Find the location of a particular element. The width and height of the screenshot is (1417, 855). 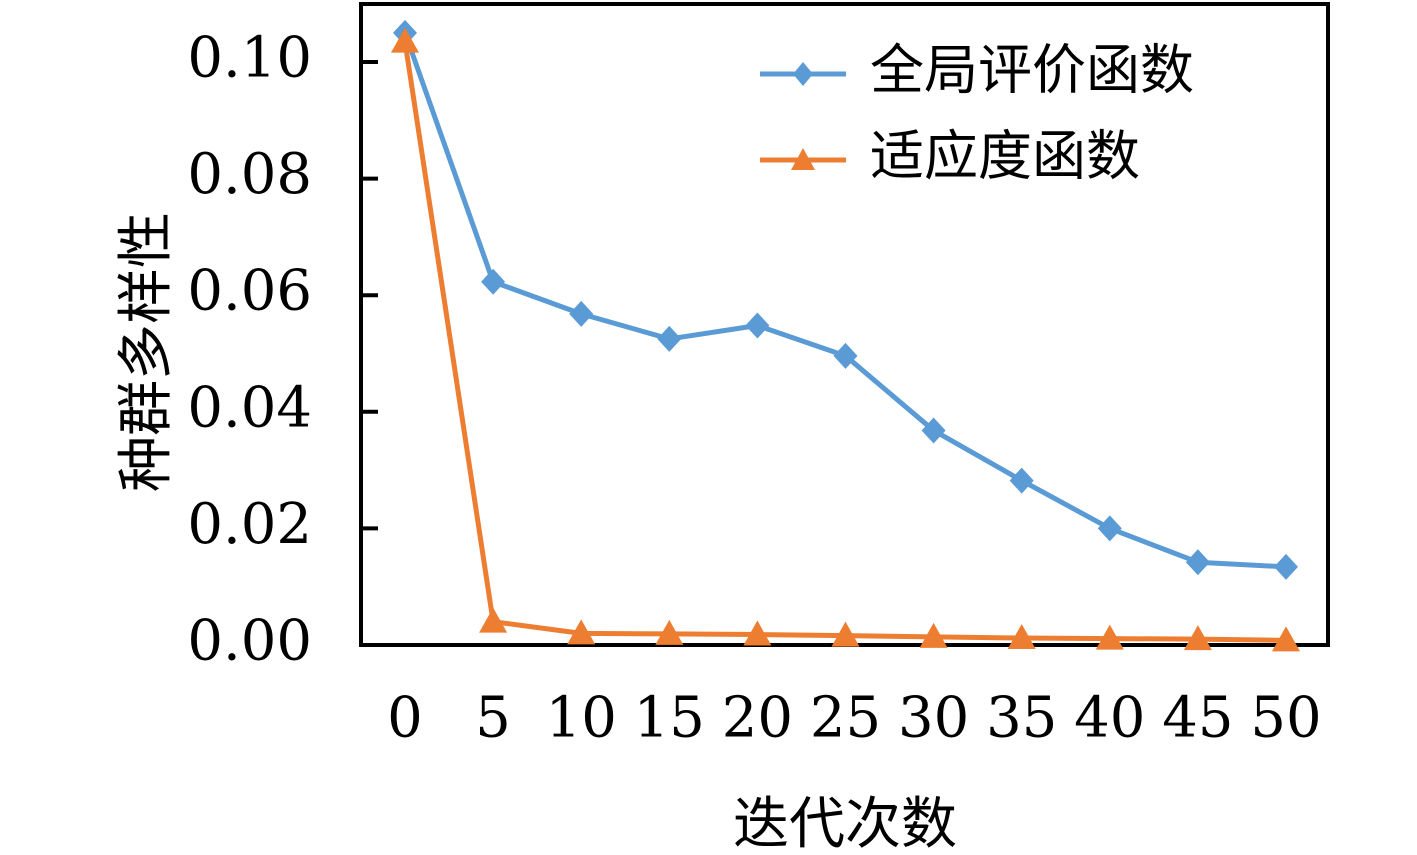

x-tick-label: 30 is located at coordinates (933, 718).